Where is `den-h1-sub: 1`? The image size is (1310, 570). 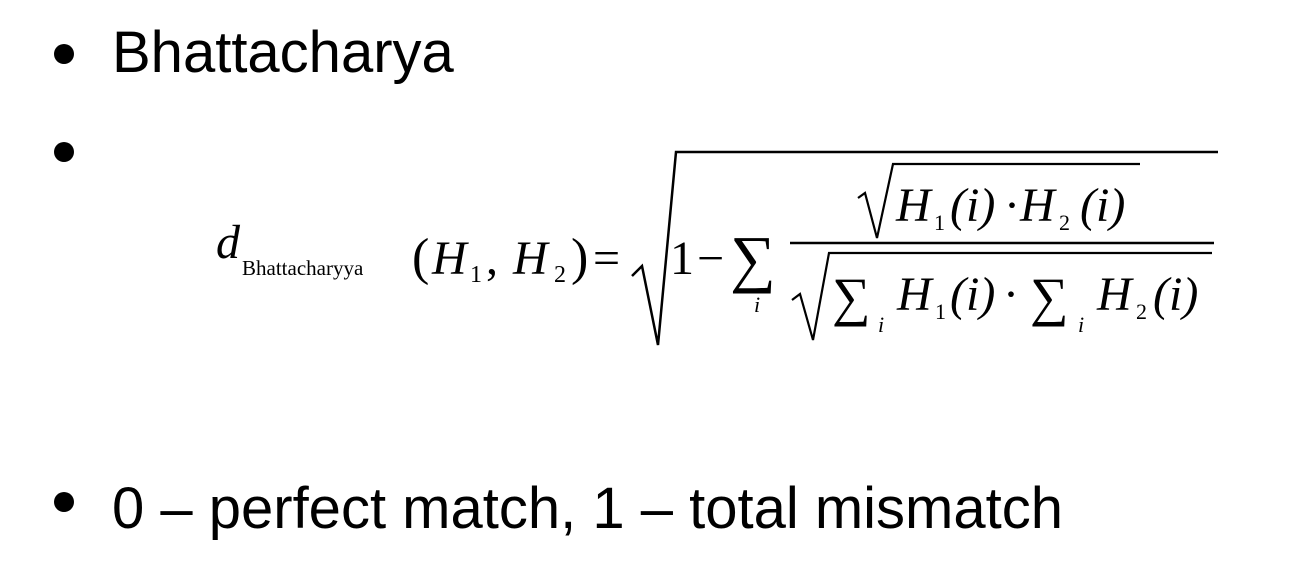 den-h1-sub: 1 is located at coordinates (940, 311).